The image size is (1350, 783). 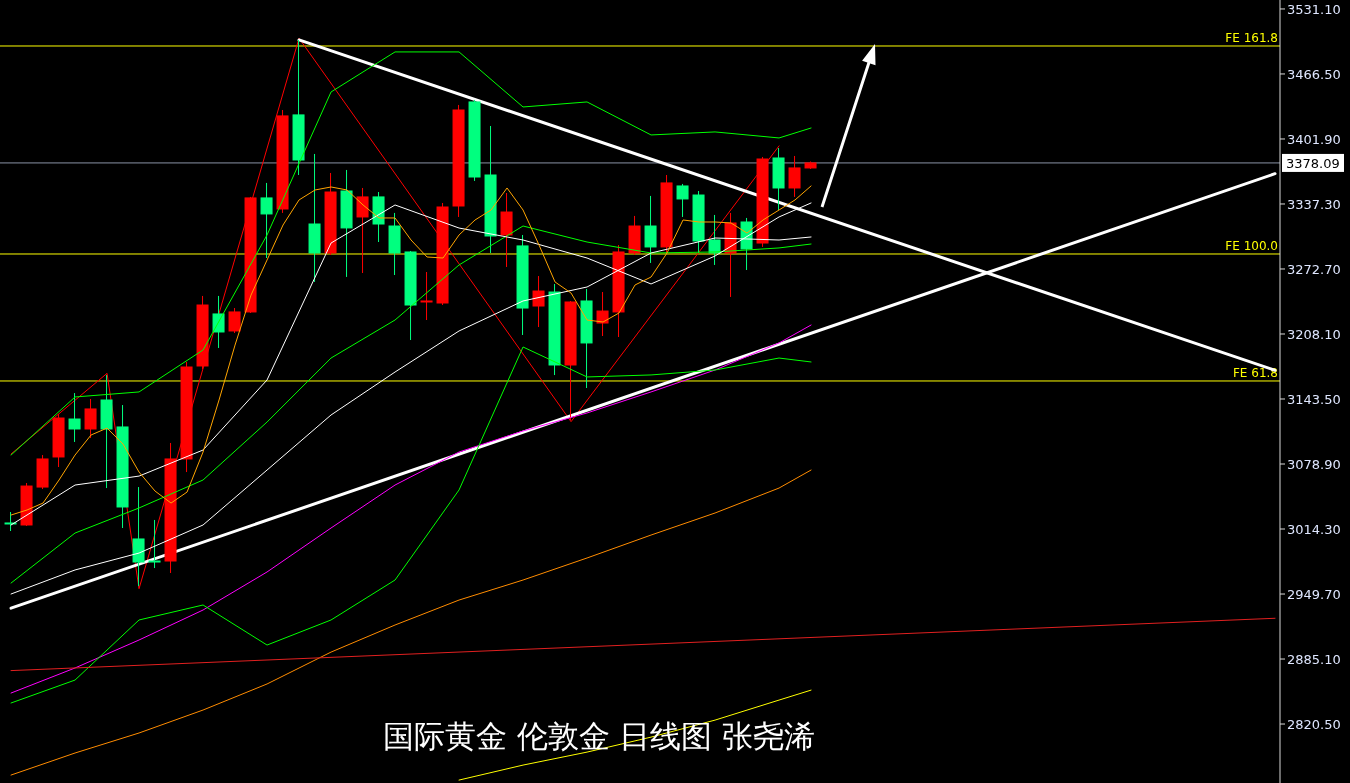 What do you see at coordinates (1314, 399) in the screenshot?
I see `y-tick-label: 3143.50` at bounding box center [1314, 399].